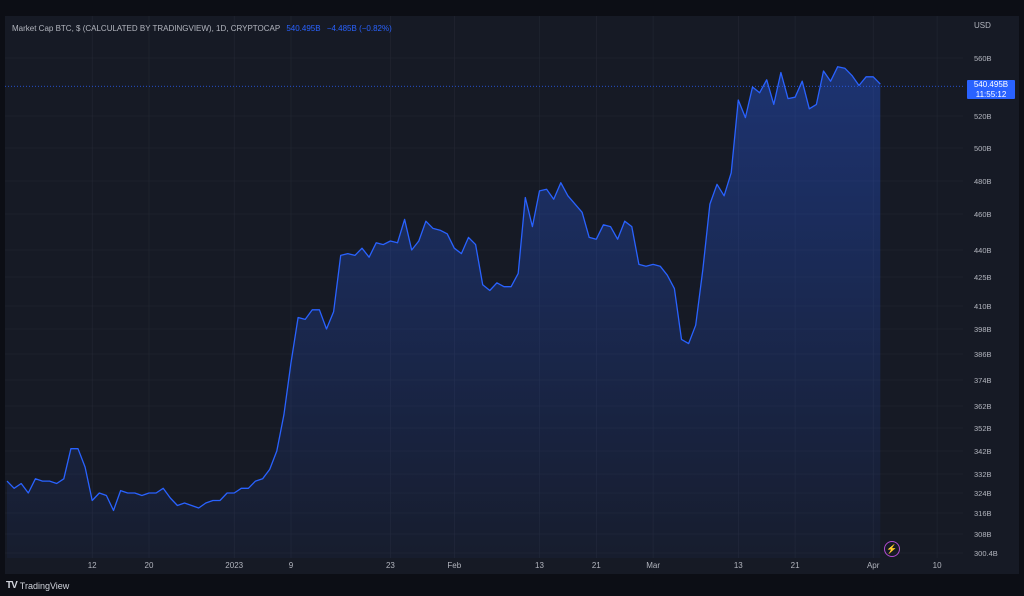 The image size is (1024, 596). What do you see at coordinates (983, 451) in the screenshot?
I see `y-tick-label: 342B` at bounding box center [983, 451].